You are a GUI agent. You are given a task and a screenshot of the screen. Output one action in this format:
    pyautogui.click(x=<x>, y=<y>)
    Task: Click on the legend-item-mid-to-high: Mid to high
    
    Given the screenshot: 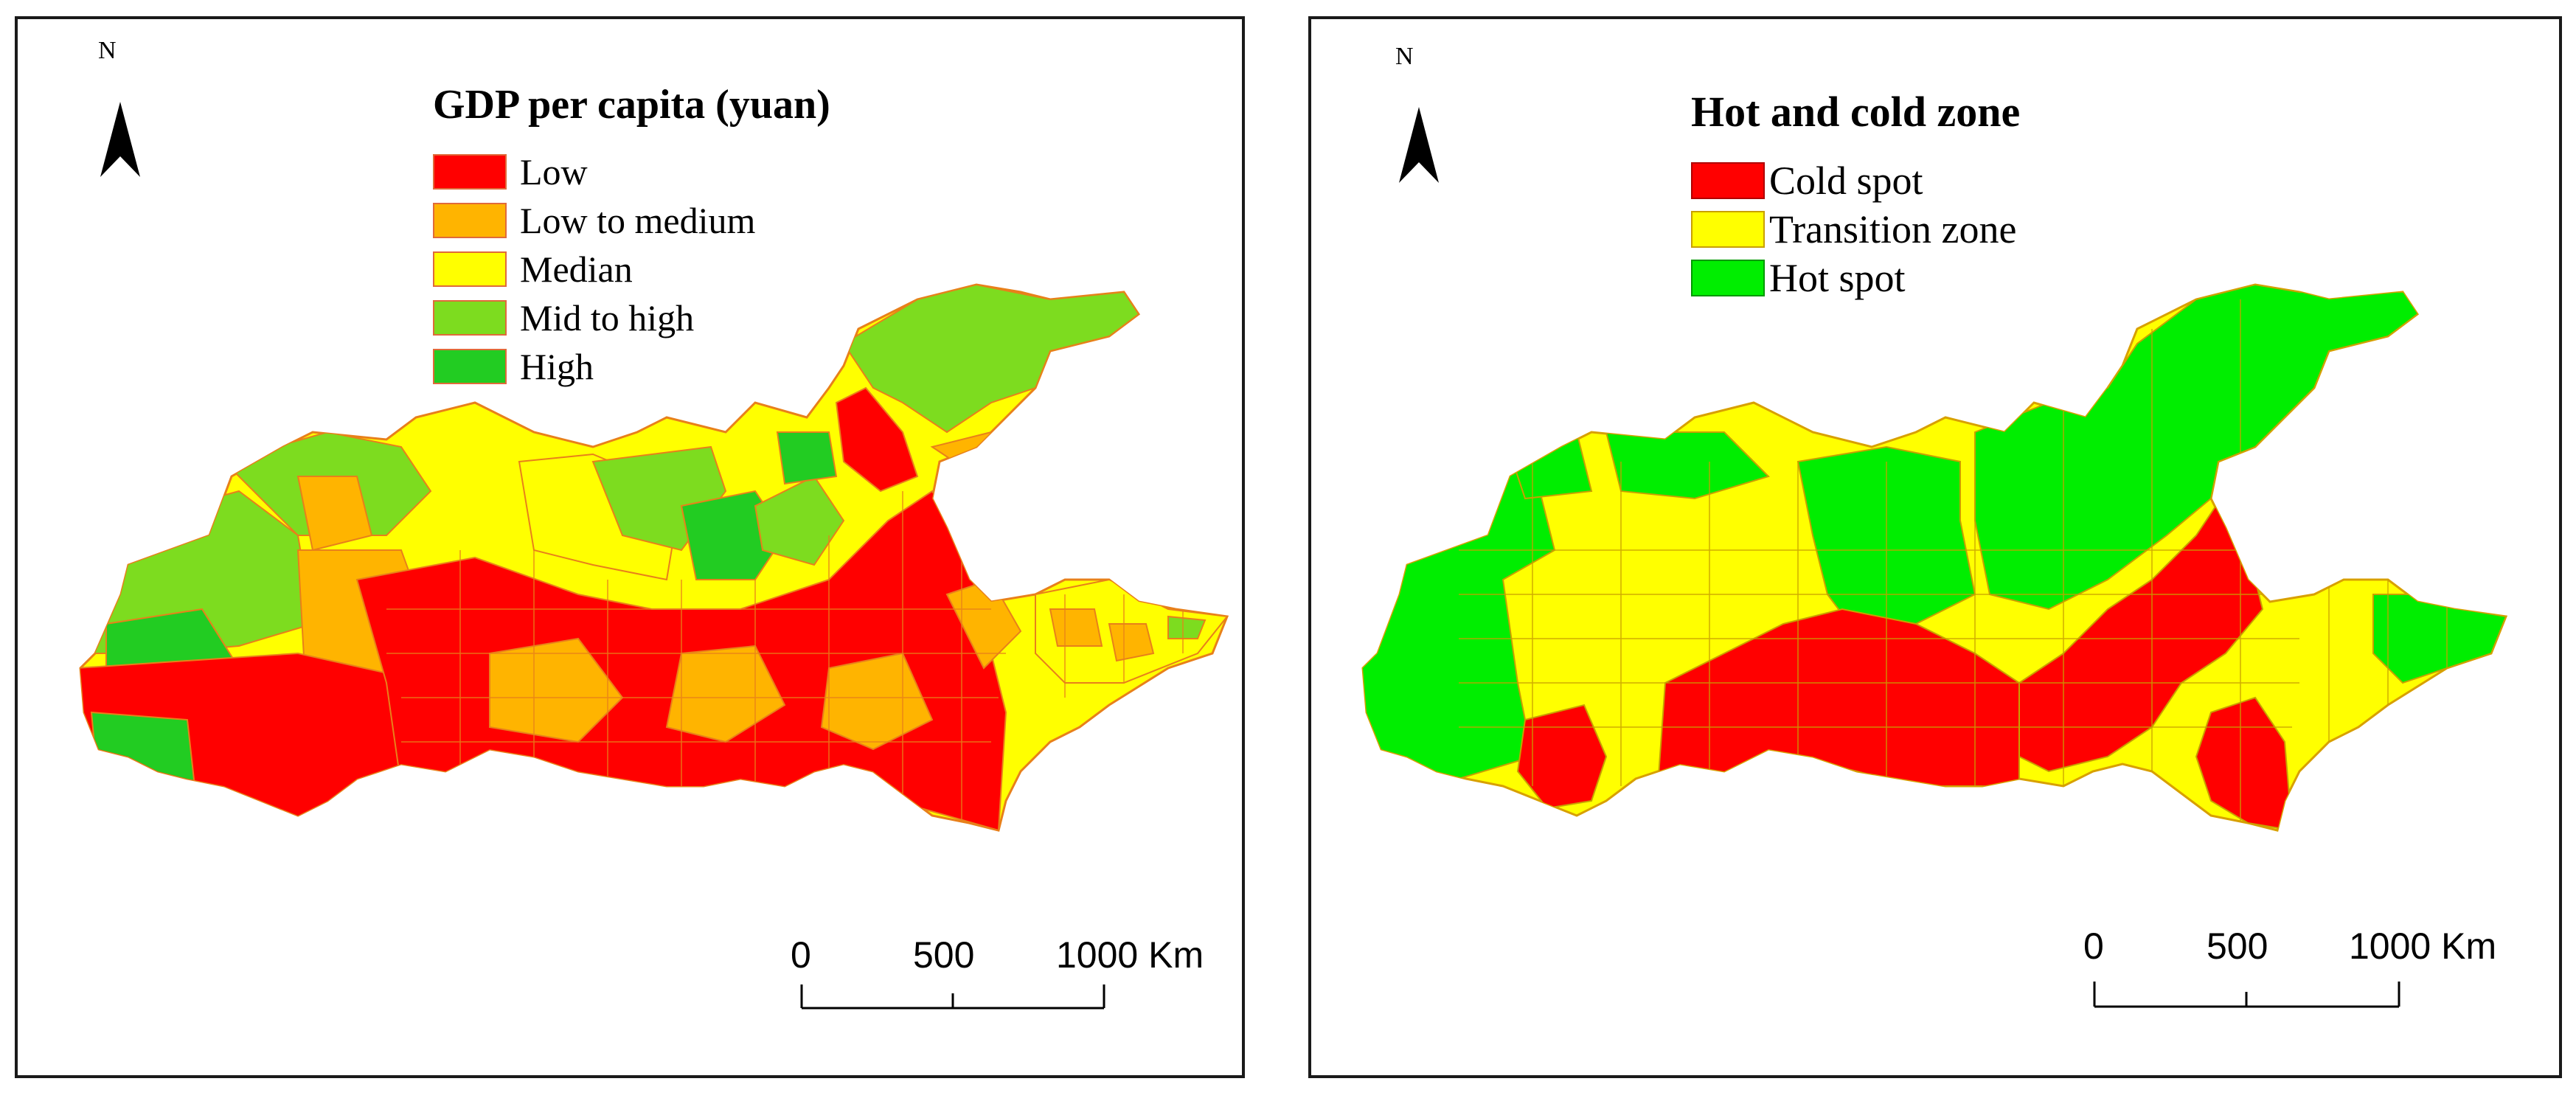 What is the action you would take?
    pyautogui.click(x=563, y=317)
    